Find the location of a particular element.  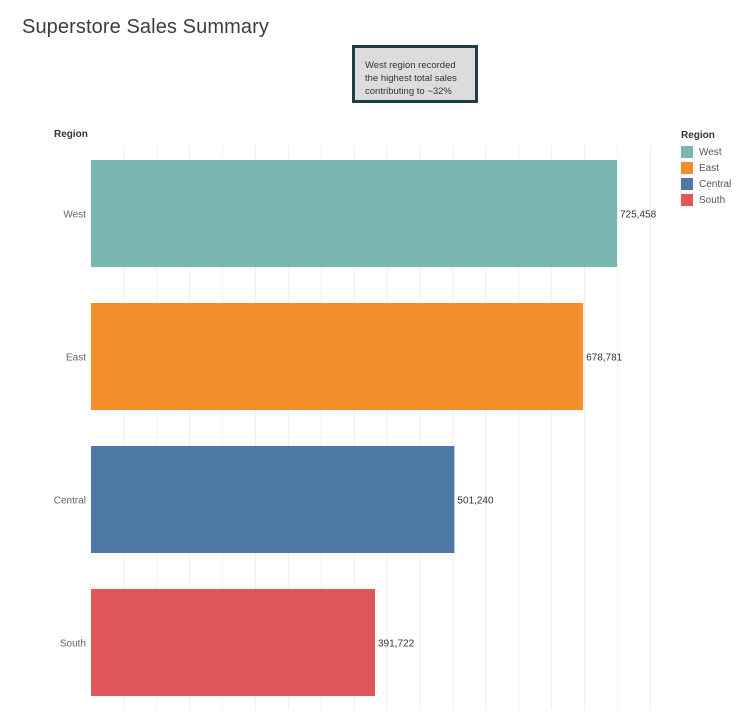

legend-item-west: West is located at coordinates (716, 152).